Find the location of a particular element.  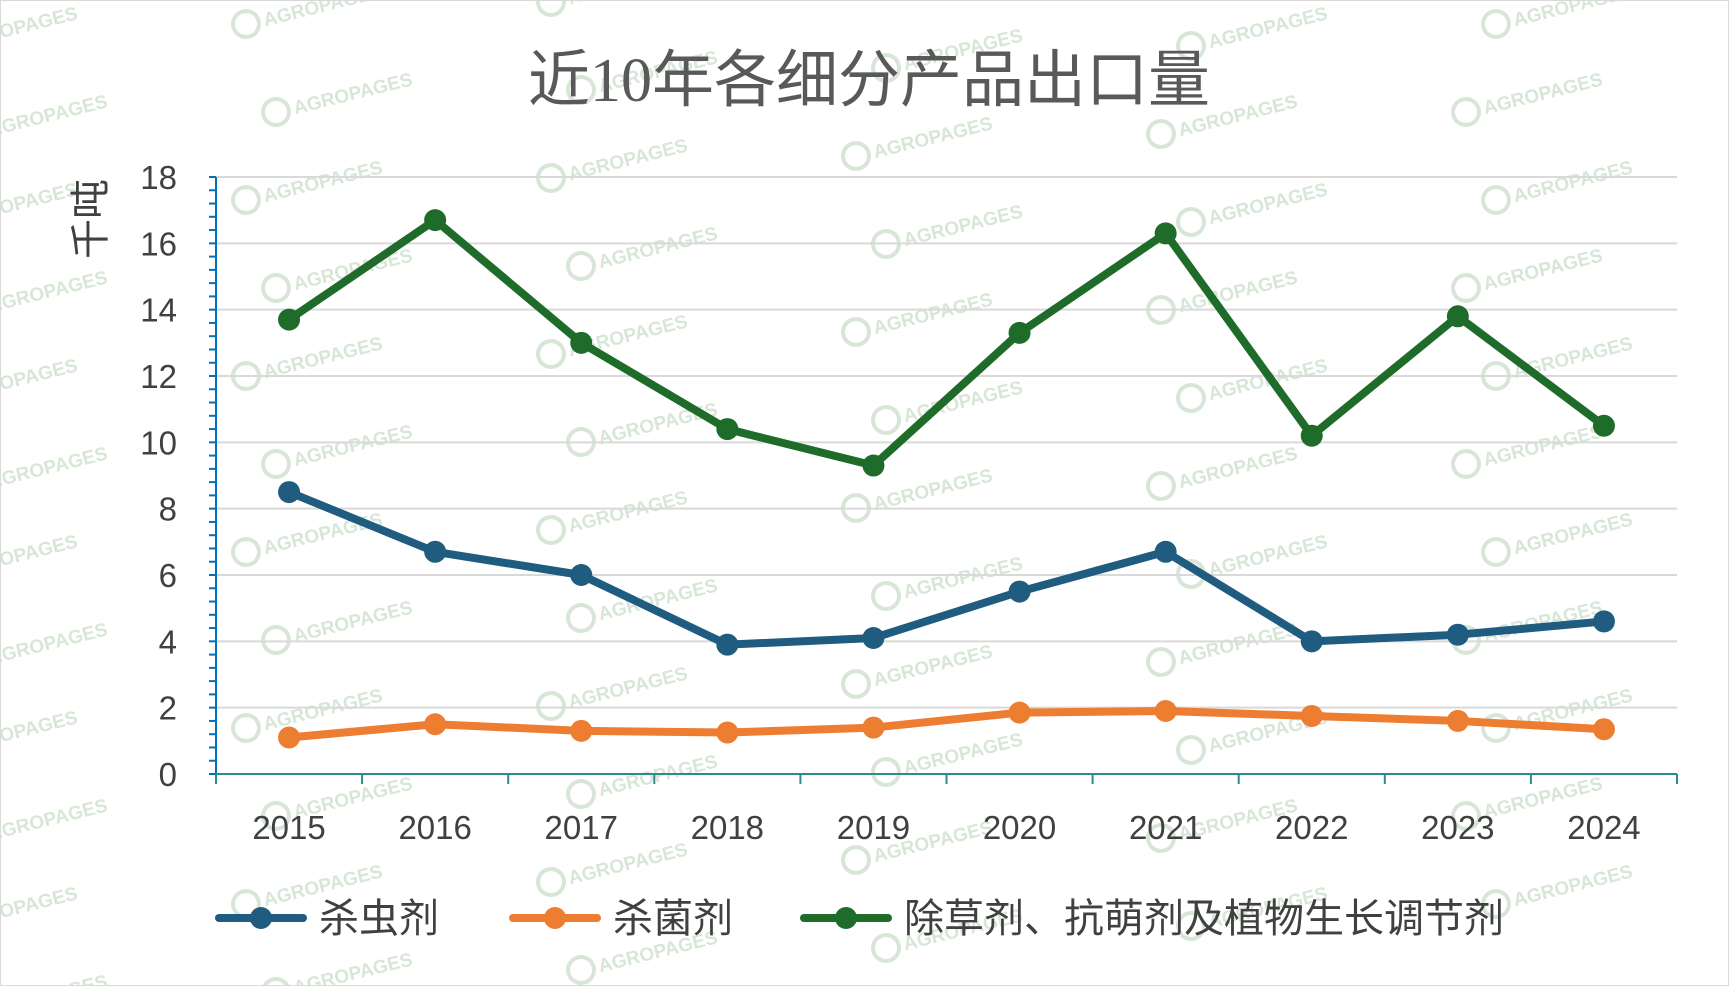

data-point-0-2018 is located at coordinates (727, 644).